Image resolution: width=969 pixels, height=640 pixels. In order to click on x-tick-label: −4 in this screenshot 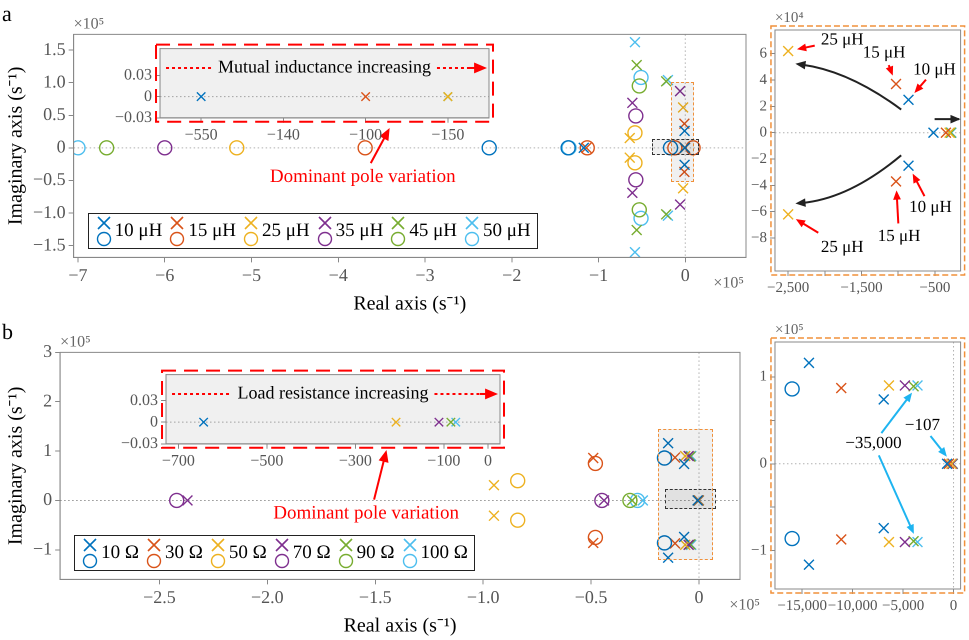, I will do `click(338, 274)`.